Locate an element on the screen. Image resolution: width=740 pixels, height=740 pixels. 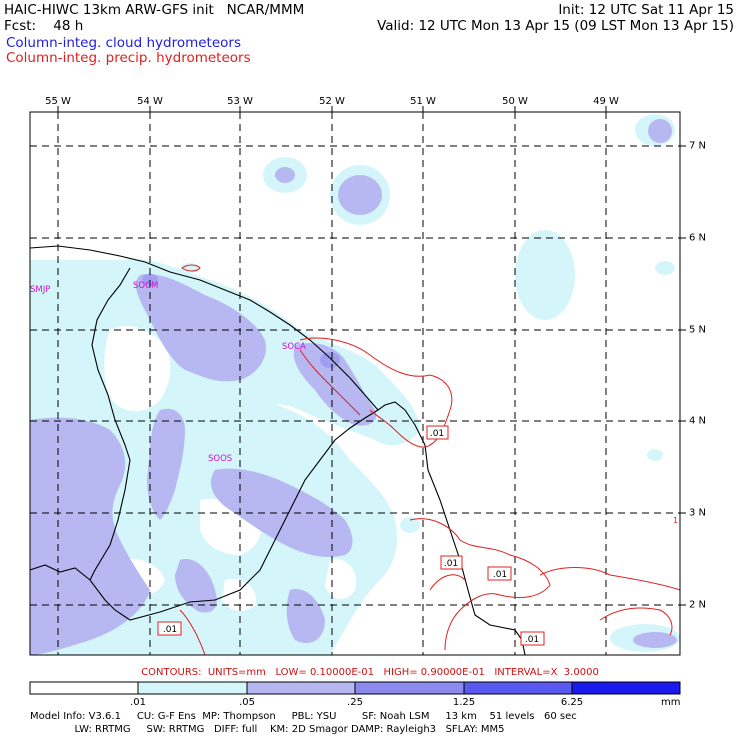
cloud-field-title: Column-integ. cloud hydrometeors is located at coordinates (124, 43).